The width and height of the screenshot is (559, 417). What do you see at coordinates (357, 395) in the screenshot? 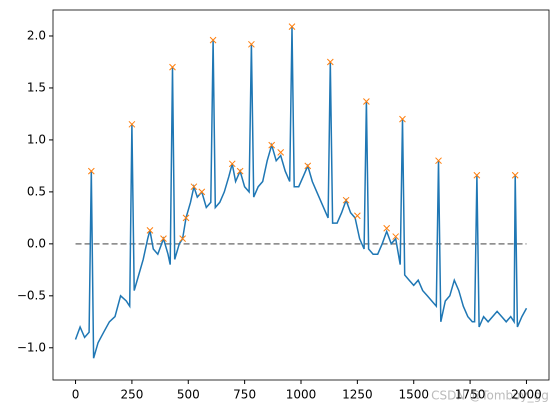
I see `x-tick-label: 1250` at bounding box center [357, 395].